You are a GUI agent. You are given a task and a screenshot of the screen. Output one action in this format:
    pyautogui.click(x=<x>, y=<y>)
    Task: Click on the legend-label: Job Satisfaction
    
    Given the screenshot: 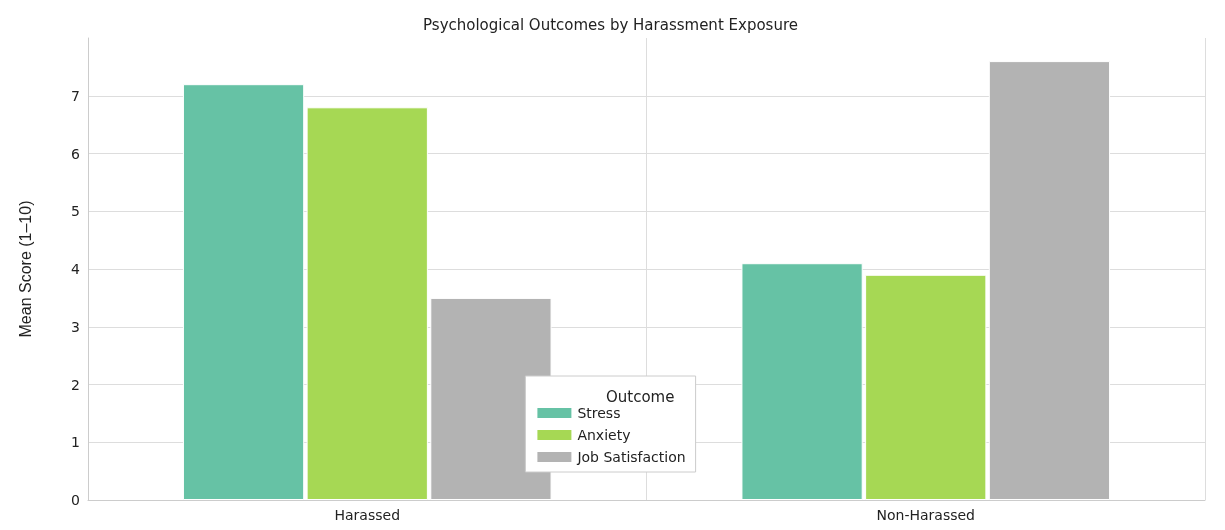 What is the action you would take?
    pyautogui.click(x=631, y=457)
    